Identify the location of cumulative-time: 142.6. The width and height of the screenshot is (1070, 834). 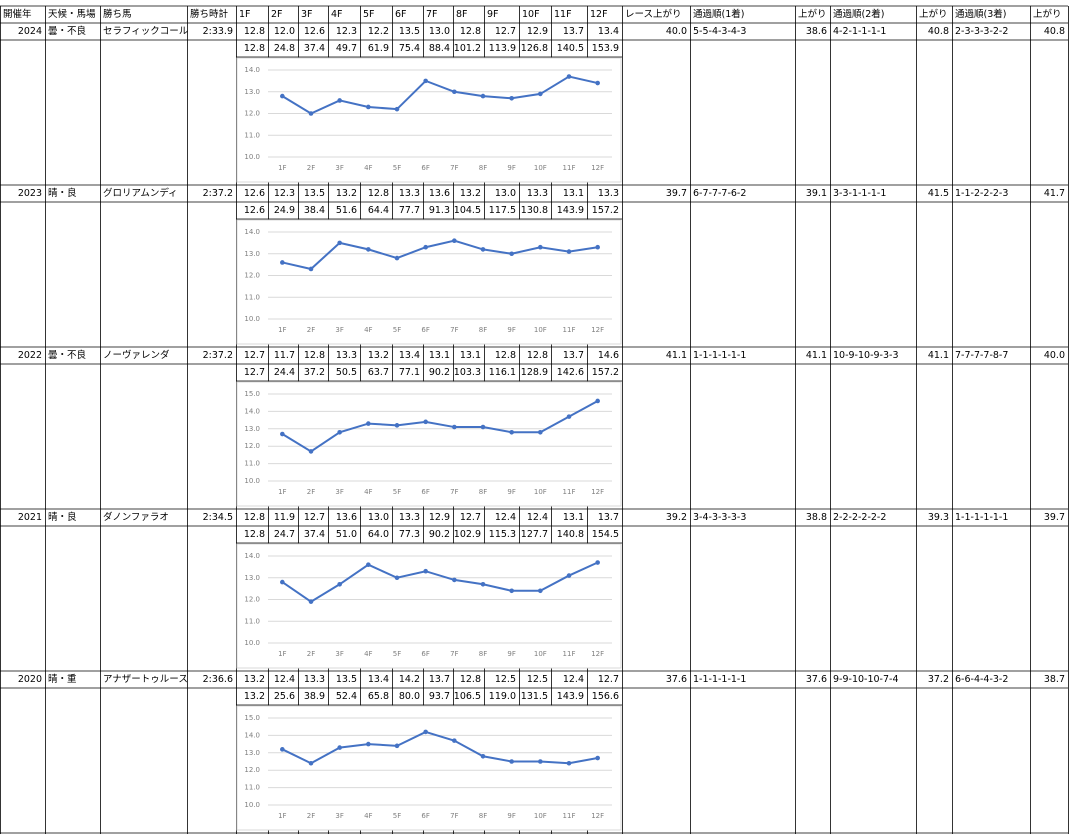
(570, 372).